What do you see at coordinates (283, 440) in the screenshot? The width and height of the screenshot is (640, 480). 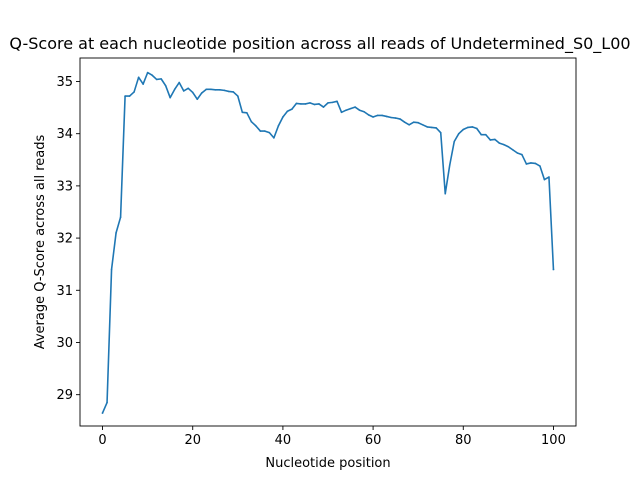 I see `x-tick-label: 40` at bounding box center [283, 440].